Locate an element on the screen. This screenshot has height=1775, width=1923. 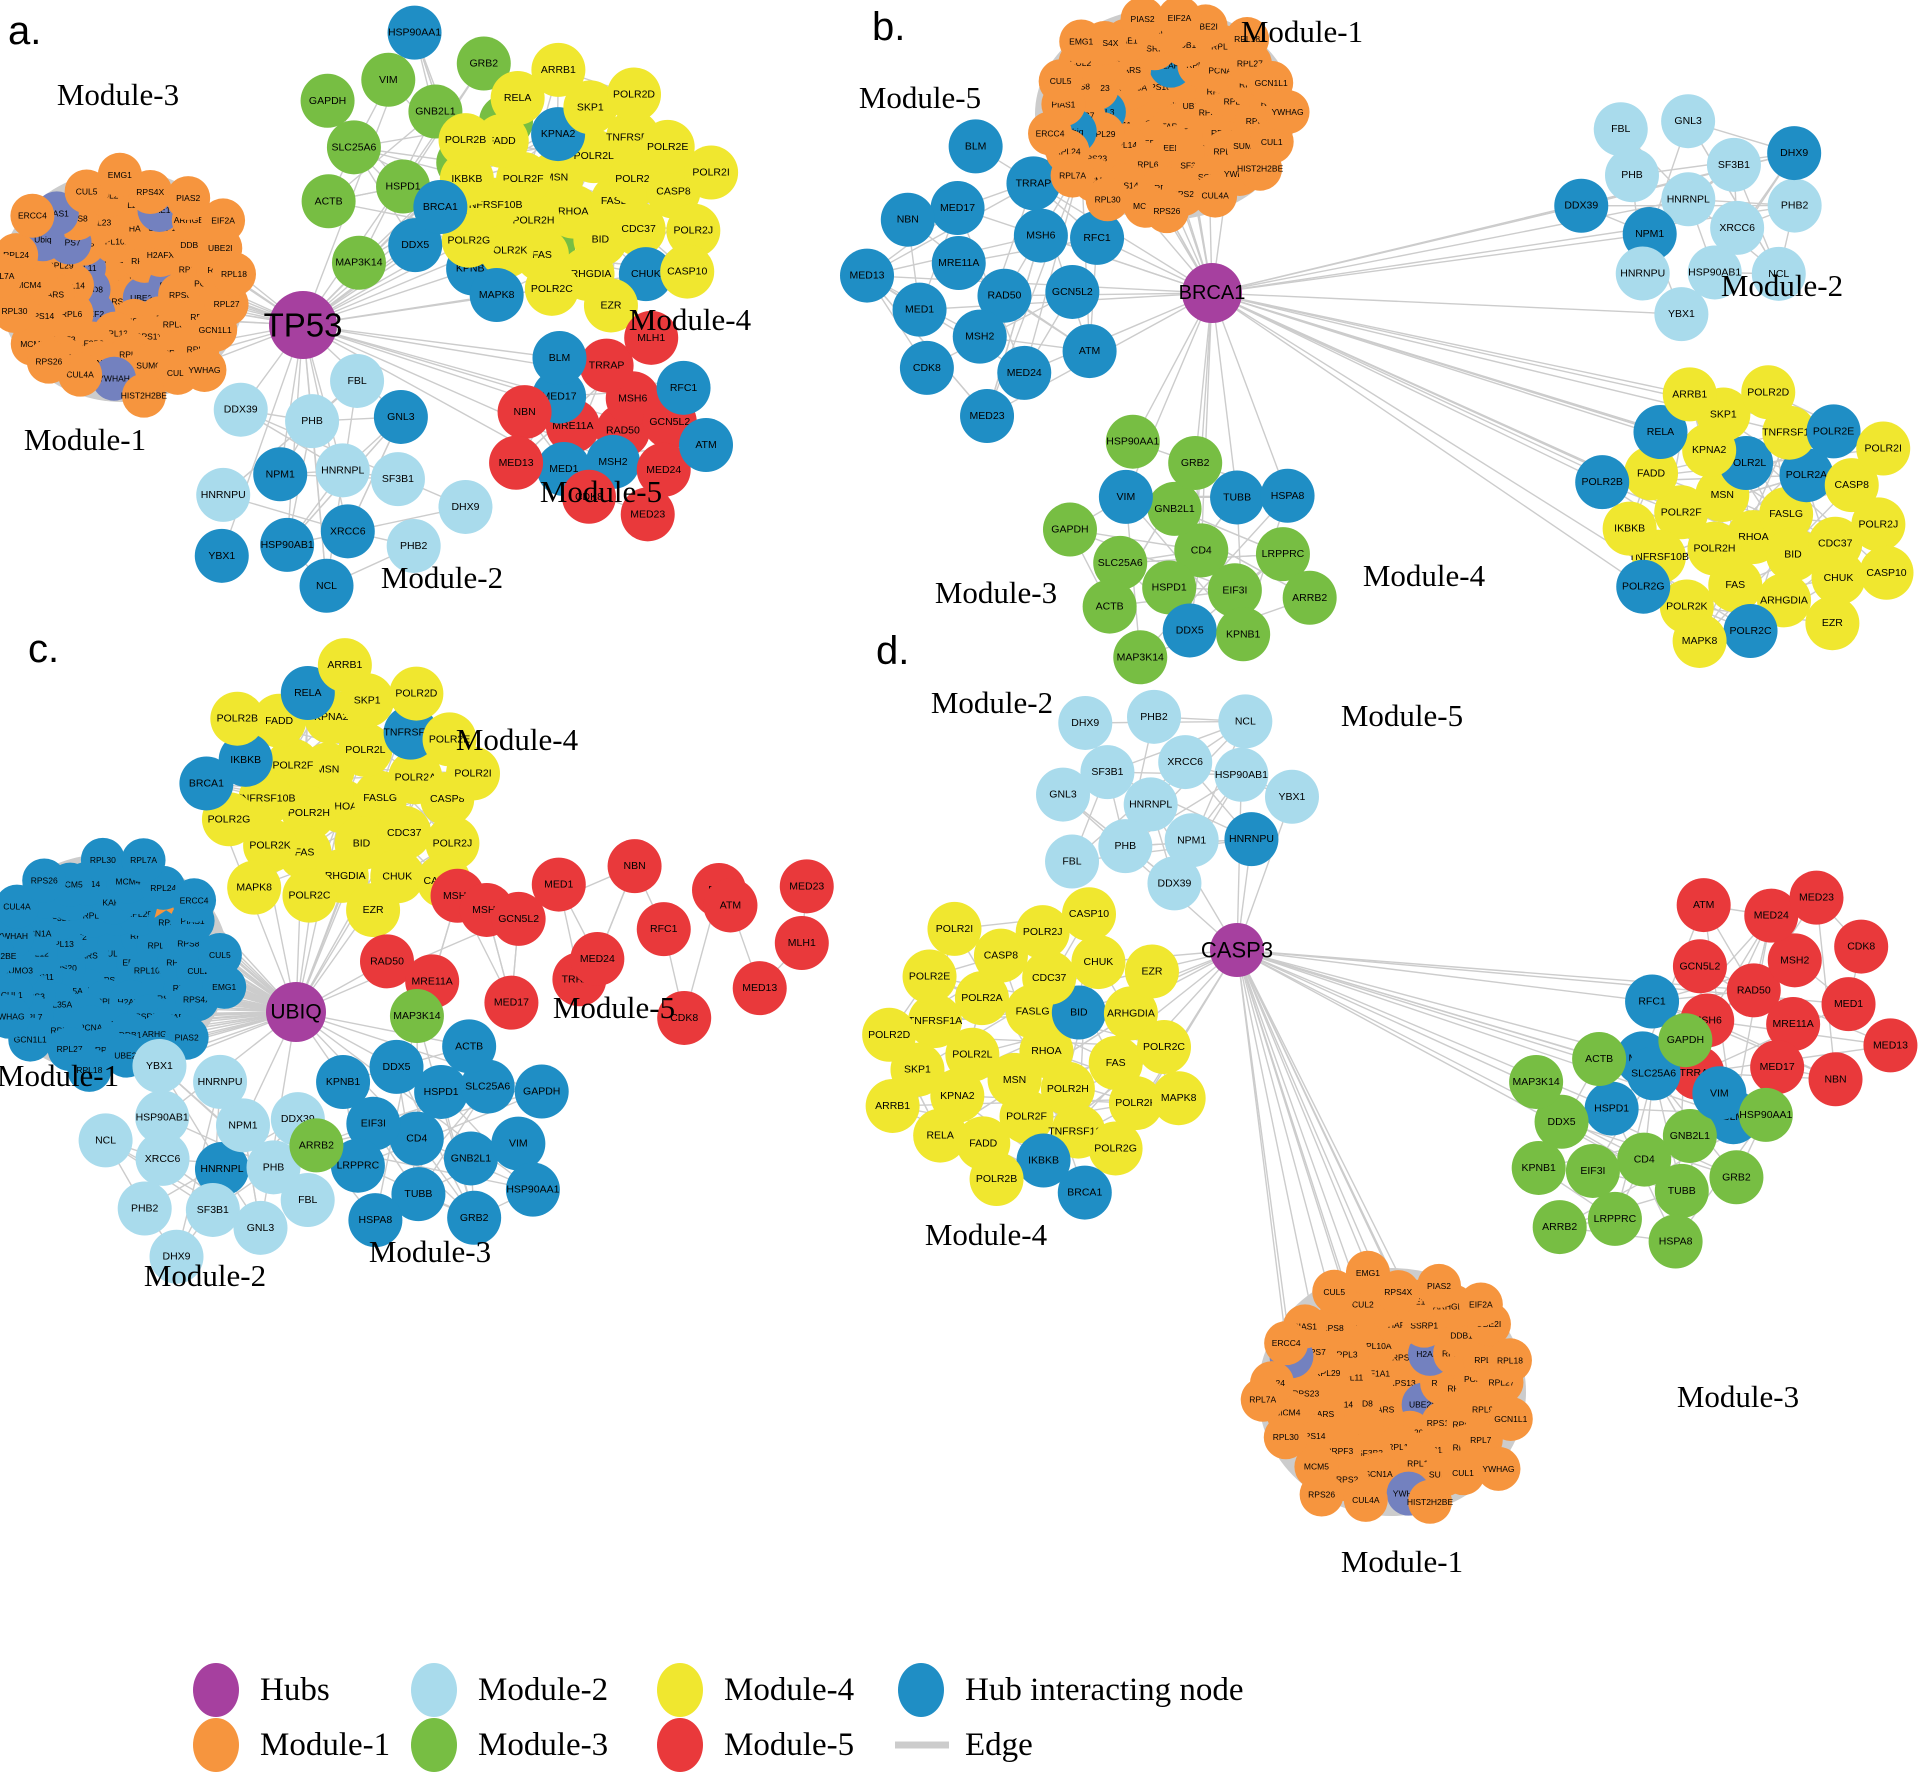
legend-dot-interacting is located at coordinates (921, 1690).